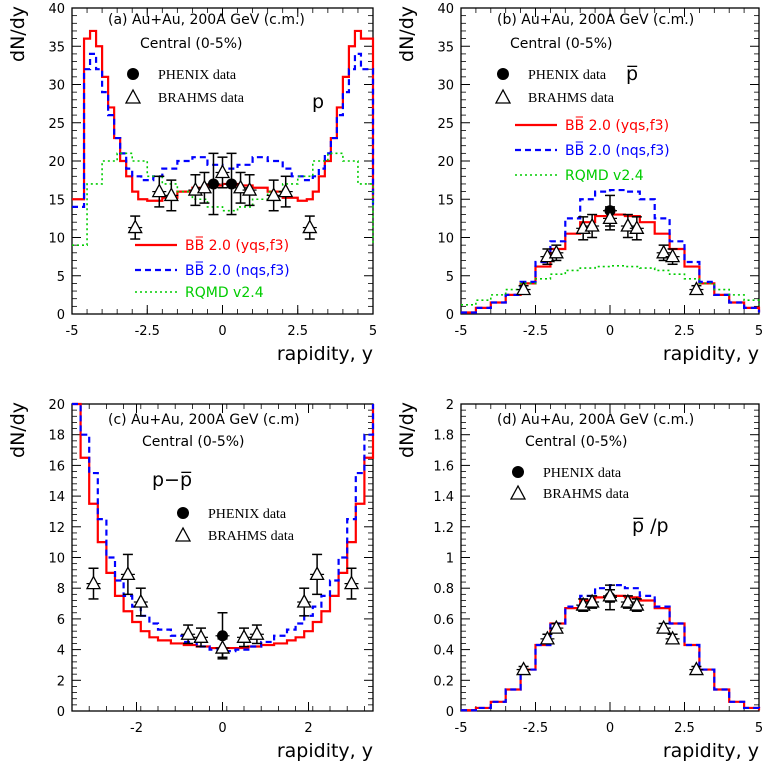 The image size is (763, 763). Describe the element at coordinates (193, 442) in the screenshot. I see `panel-subtitle: Central (0-5%)` at that location.